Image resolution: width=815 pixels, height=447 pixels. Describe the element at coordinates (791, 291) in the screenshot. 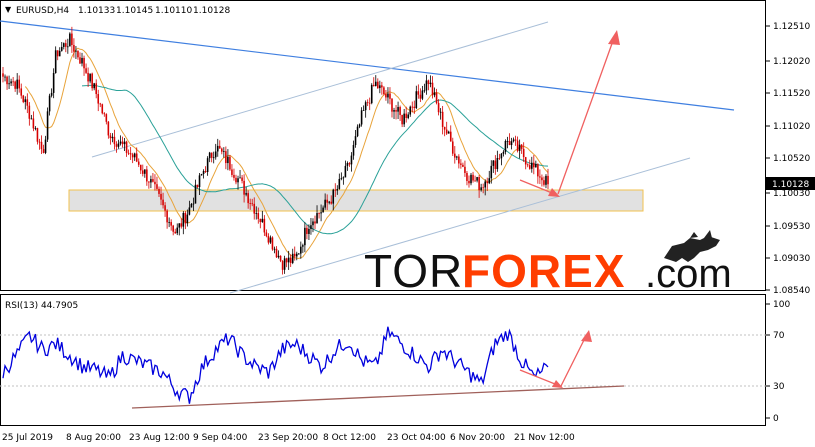

I see `price-tick: 1.08540` at that location.